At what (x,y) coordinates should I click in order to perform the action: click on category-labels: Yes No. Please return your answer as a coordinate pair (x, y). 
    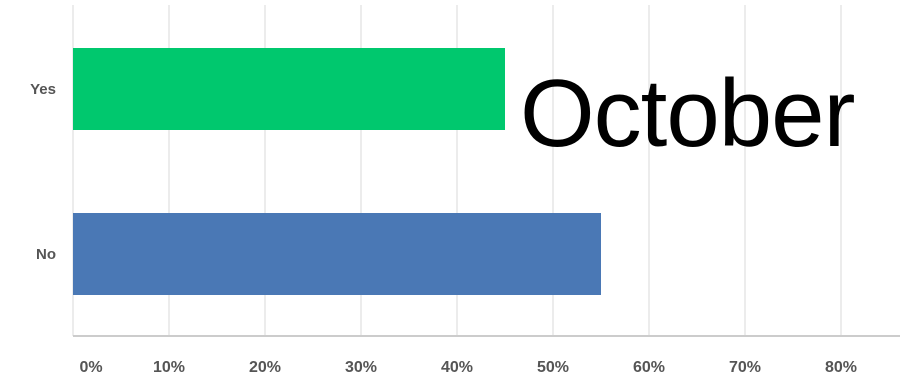
    Looking at the image, I should click on (43, 172).